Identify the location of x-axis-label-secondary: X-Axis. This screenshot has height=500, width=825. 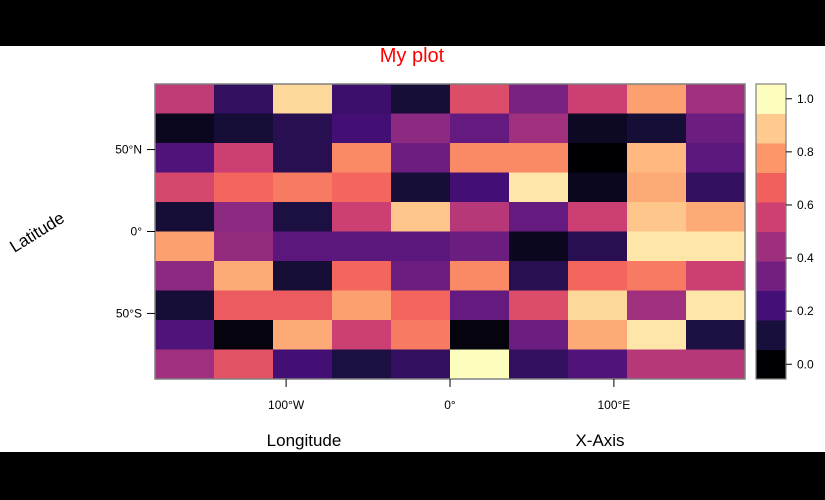
(599, 440).